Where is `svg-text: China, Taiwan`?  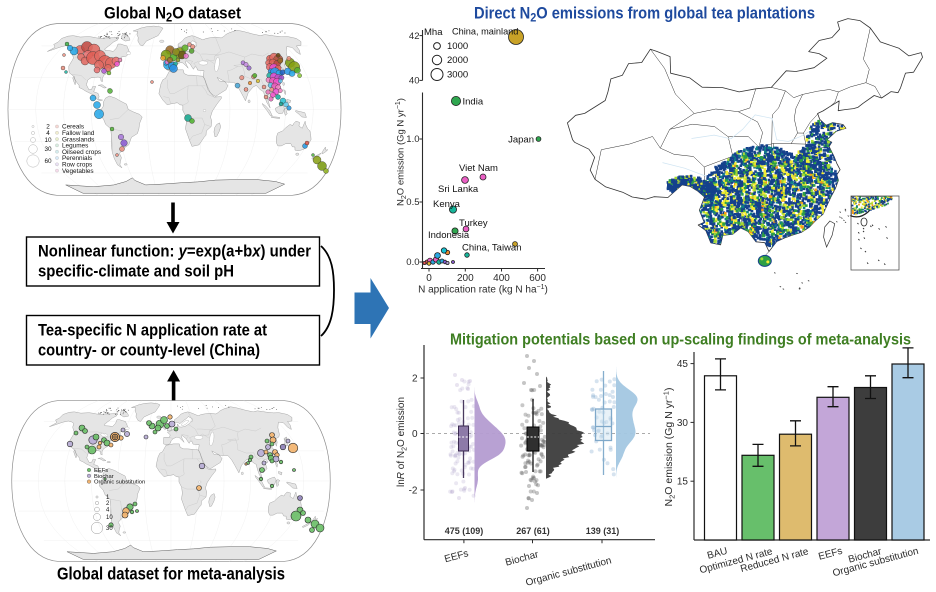
svg-text: China, Taiwan is located at coordinates (492, 248).